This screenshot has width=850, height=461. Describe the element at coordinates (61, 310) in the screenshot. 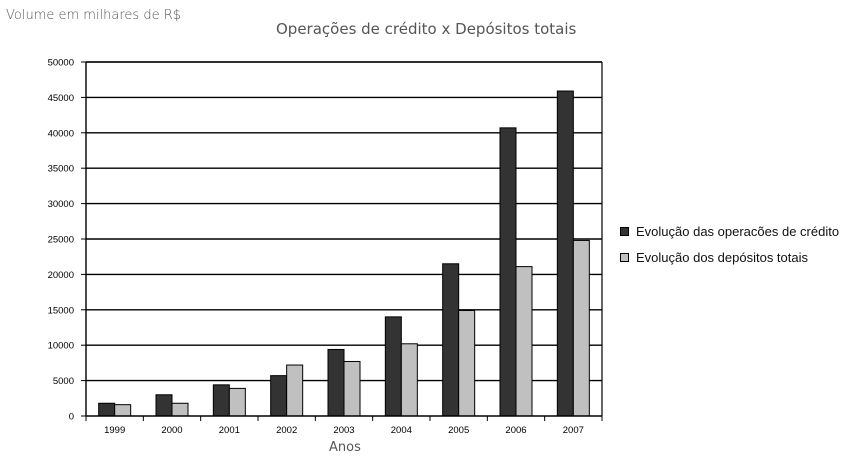

I see `y-tick-label: 15000` at that location.